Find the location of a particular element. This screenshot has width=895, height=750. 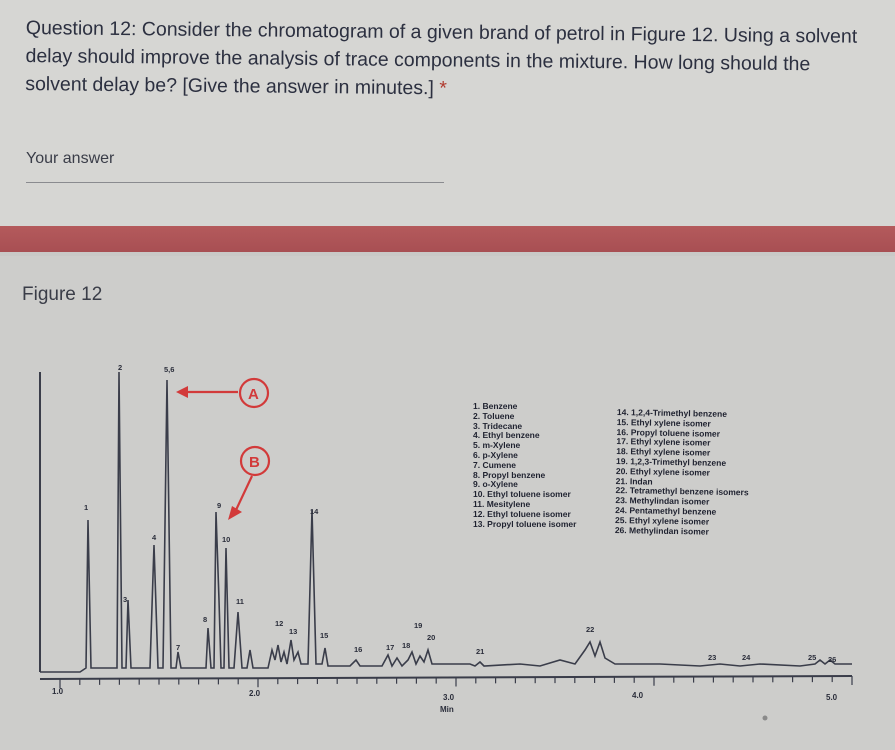

peak-label: 16 is located at coordinates (358, 649).